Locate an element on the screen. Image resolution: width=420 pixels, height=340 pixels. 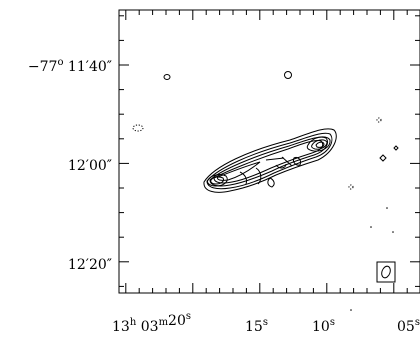
x-tick-label-3: 10s is located at coordinates (323, 326).